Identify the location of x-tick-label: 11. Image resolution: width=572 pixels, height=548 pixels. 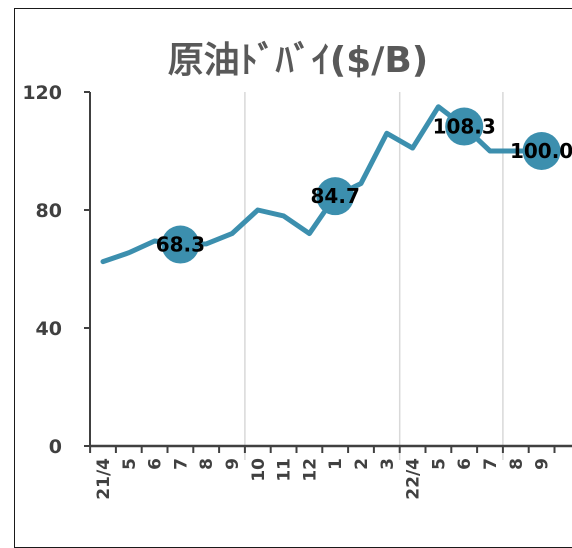
(285, 470).